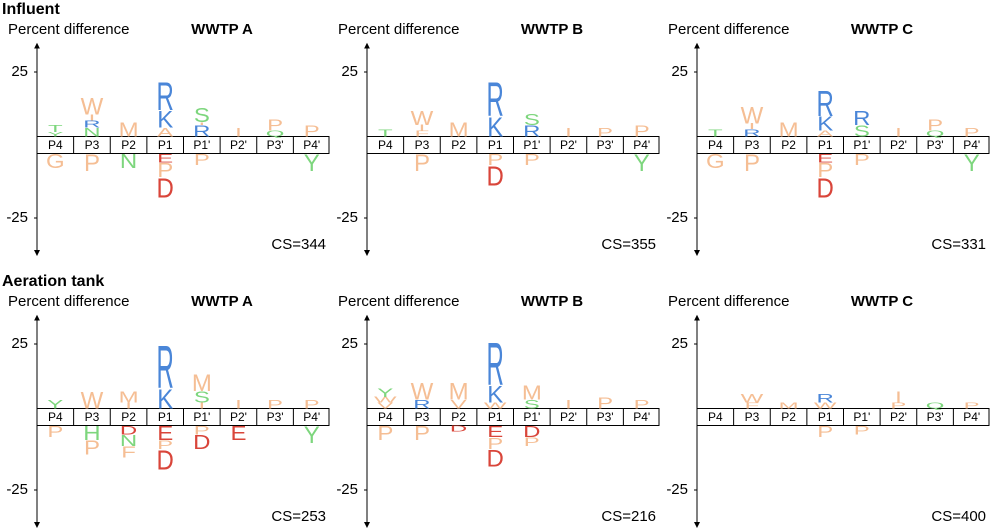 The width and height of the screenshot is (1000, 528). What do you see at coordinates (958, 244) in the screenshot?
I see `annotation: CS=331` at bounding box center [958, 244].